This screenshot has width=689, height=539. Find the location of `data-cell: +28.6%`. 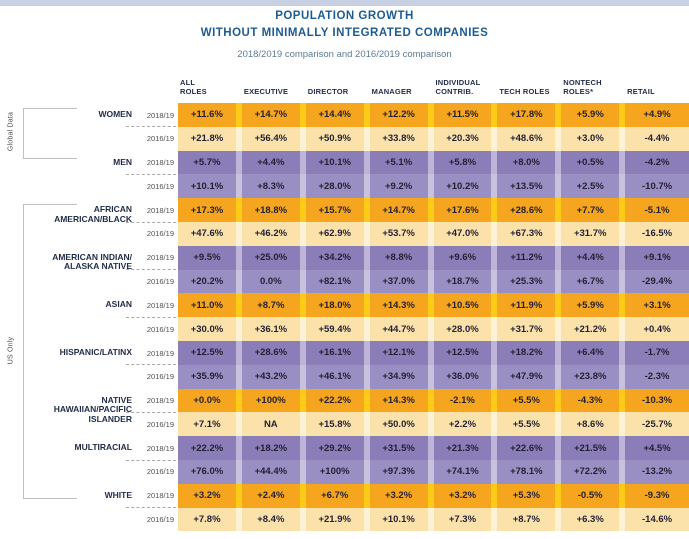

data-cell: +28.6% is located at coordinates (529, 210).